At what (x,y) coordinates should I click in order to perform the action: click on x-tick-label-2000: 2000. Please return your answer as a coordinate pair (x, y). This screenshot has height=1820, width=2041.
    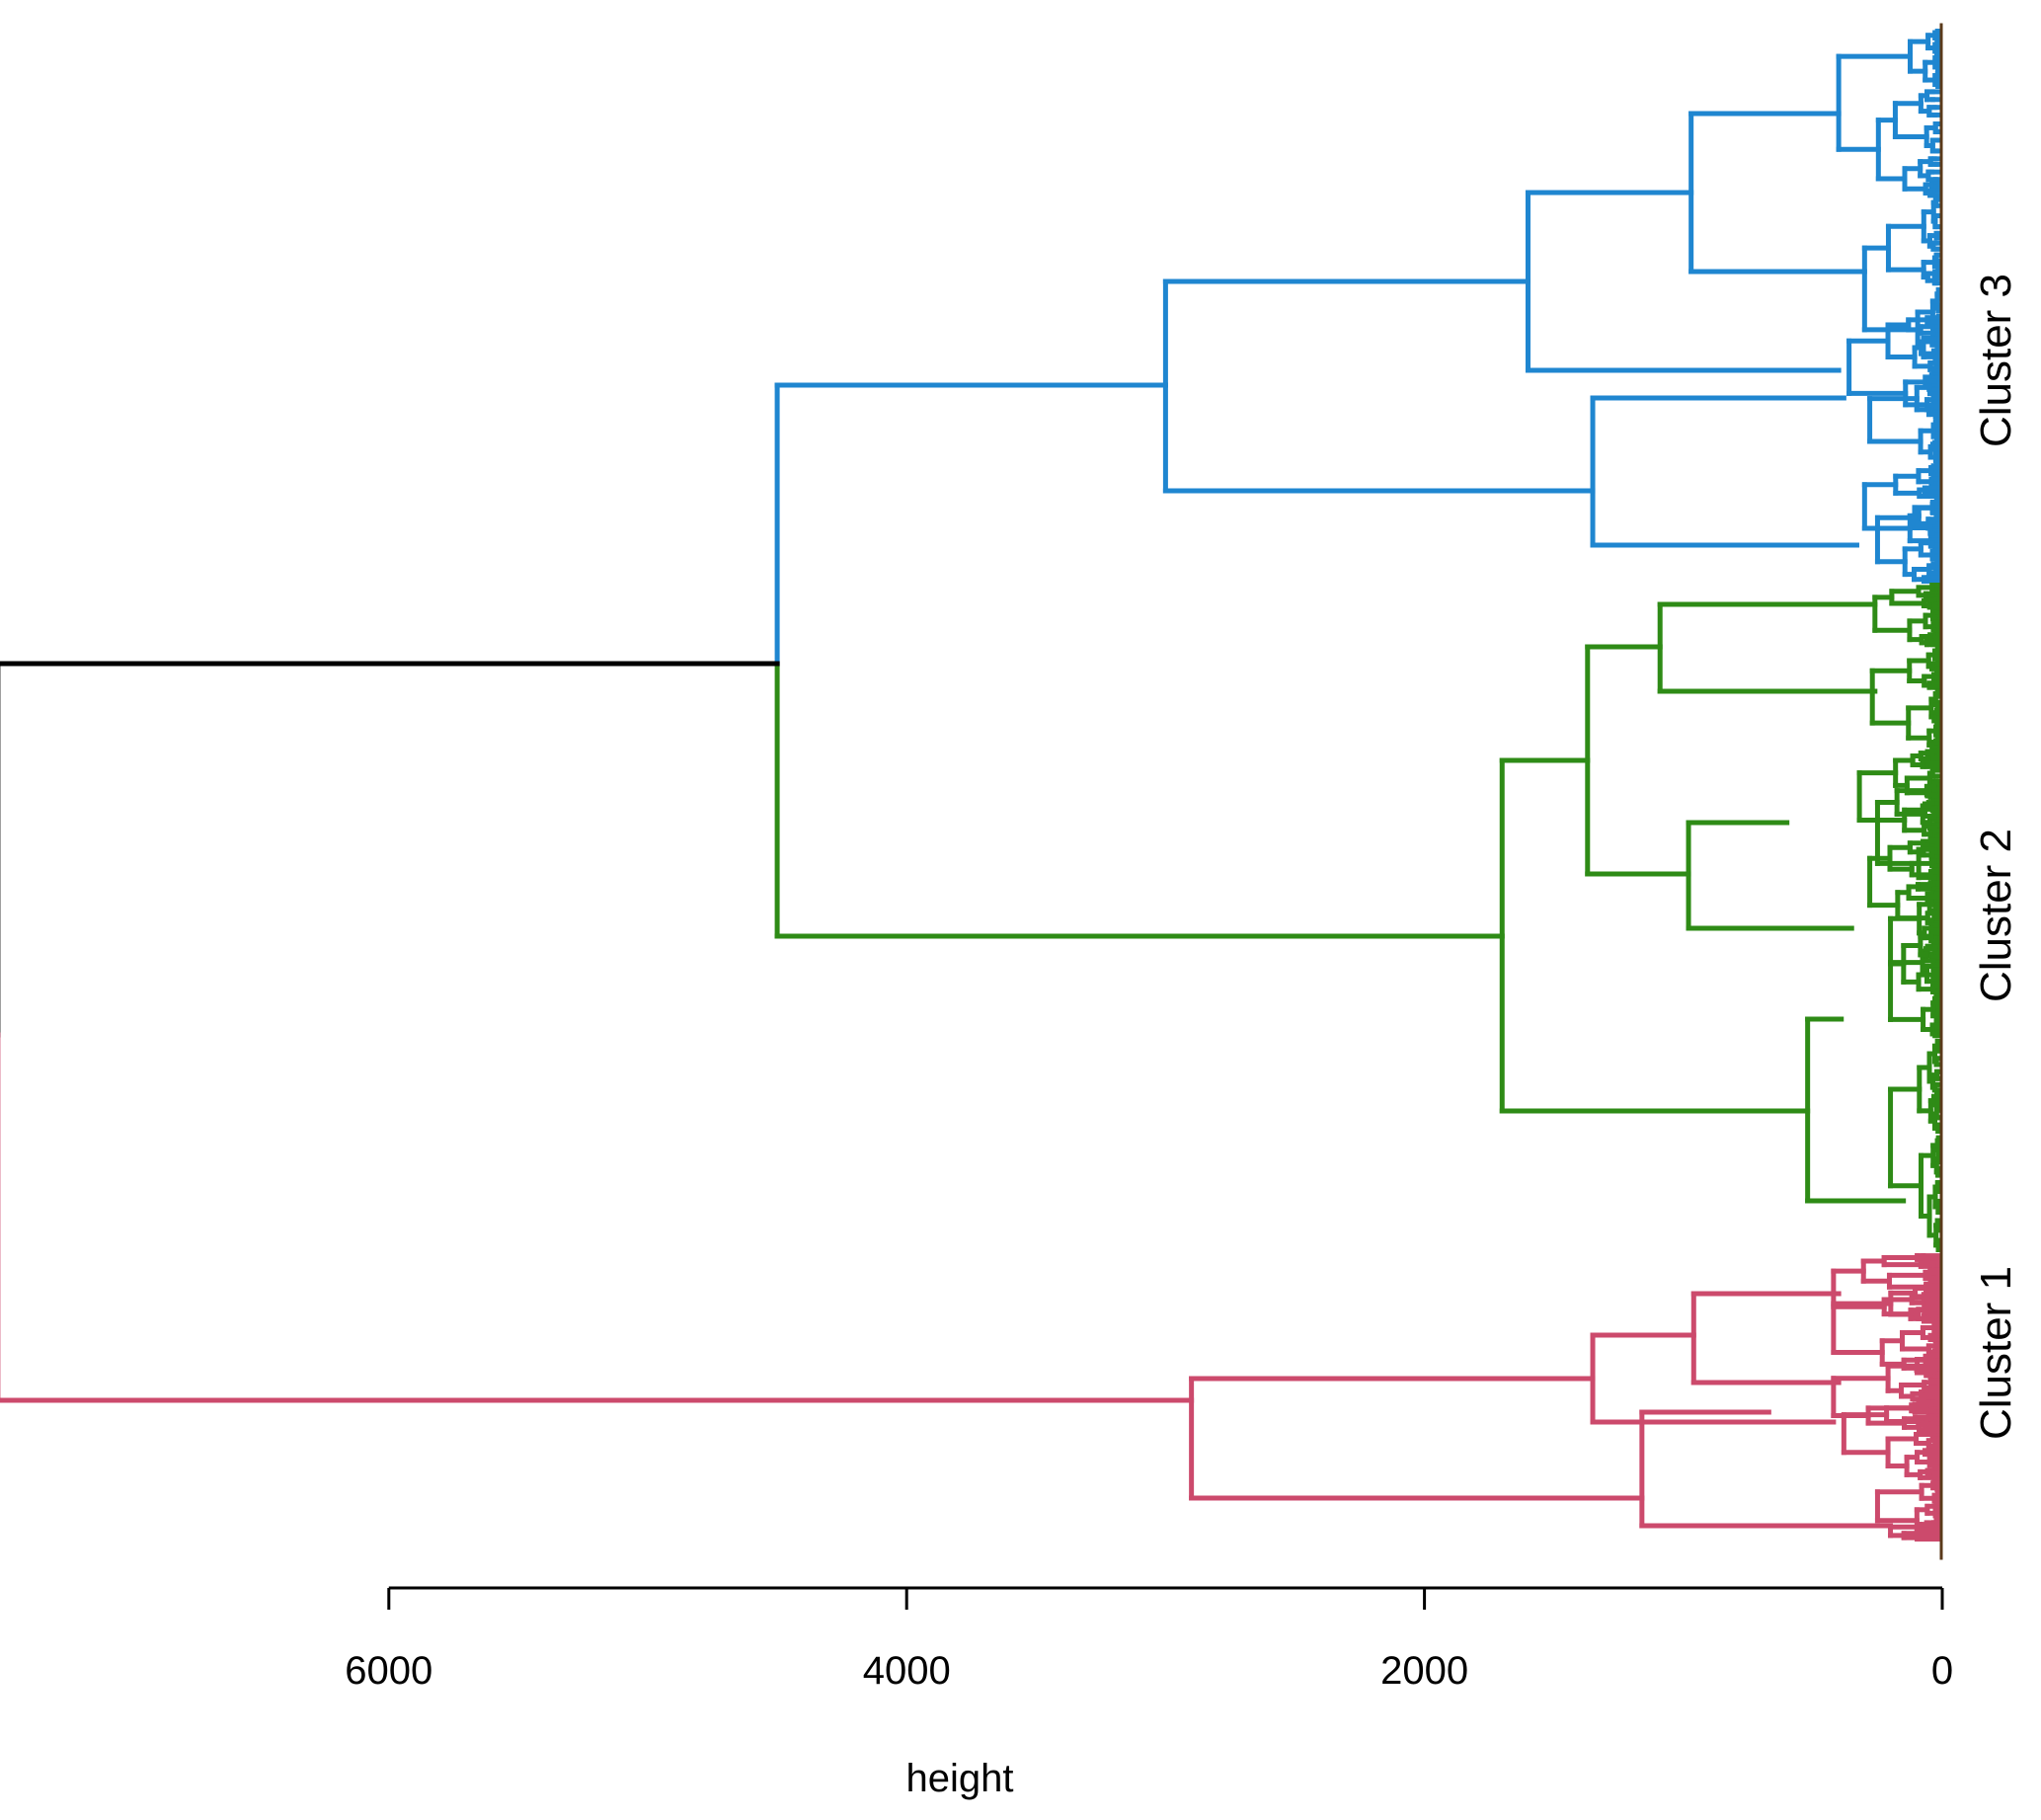
    Looking at the image, I should click on (1424, 1671).